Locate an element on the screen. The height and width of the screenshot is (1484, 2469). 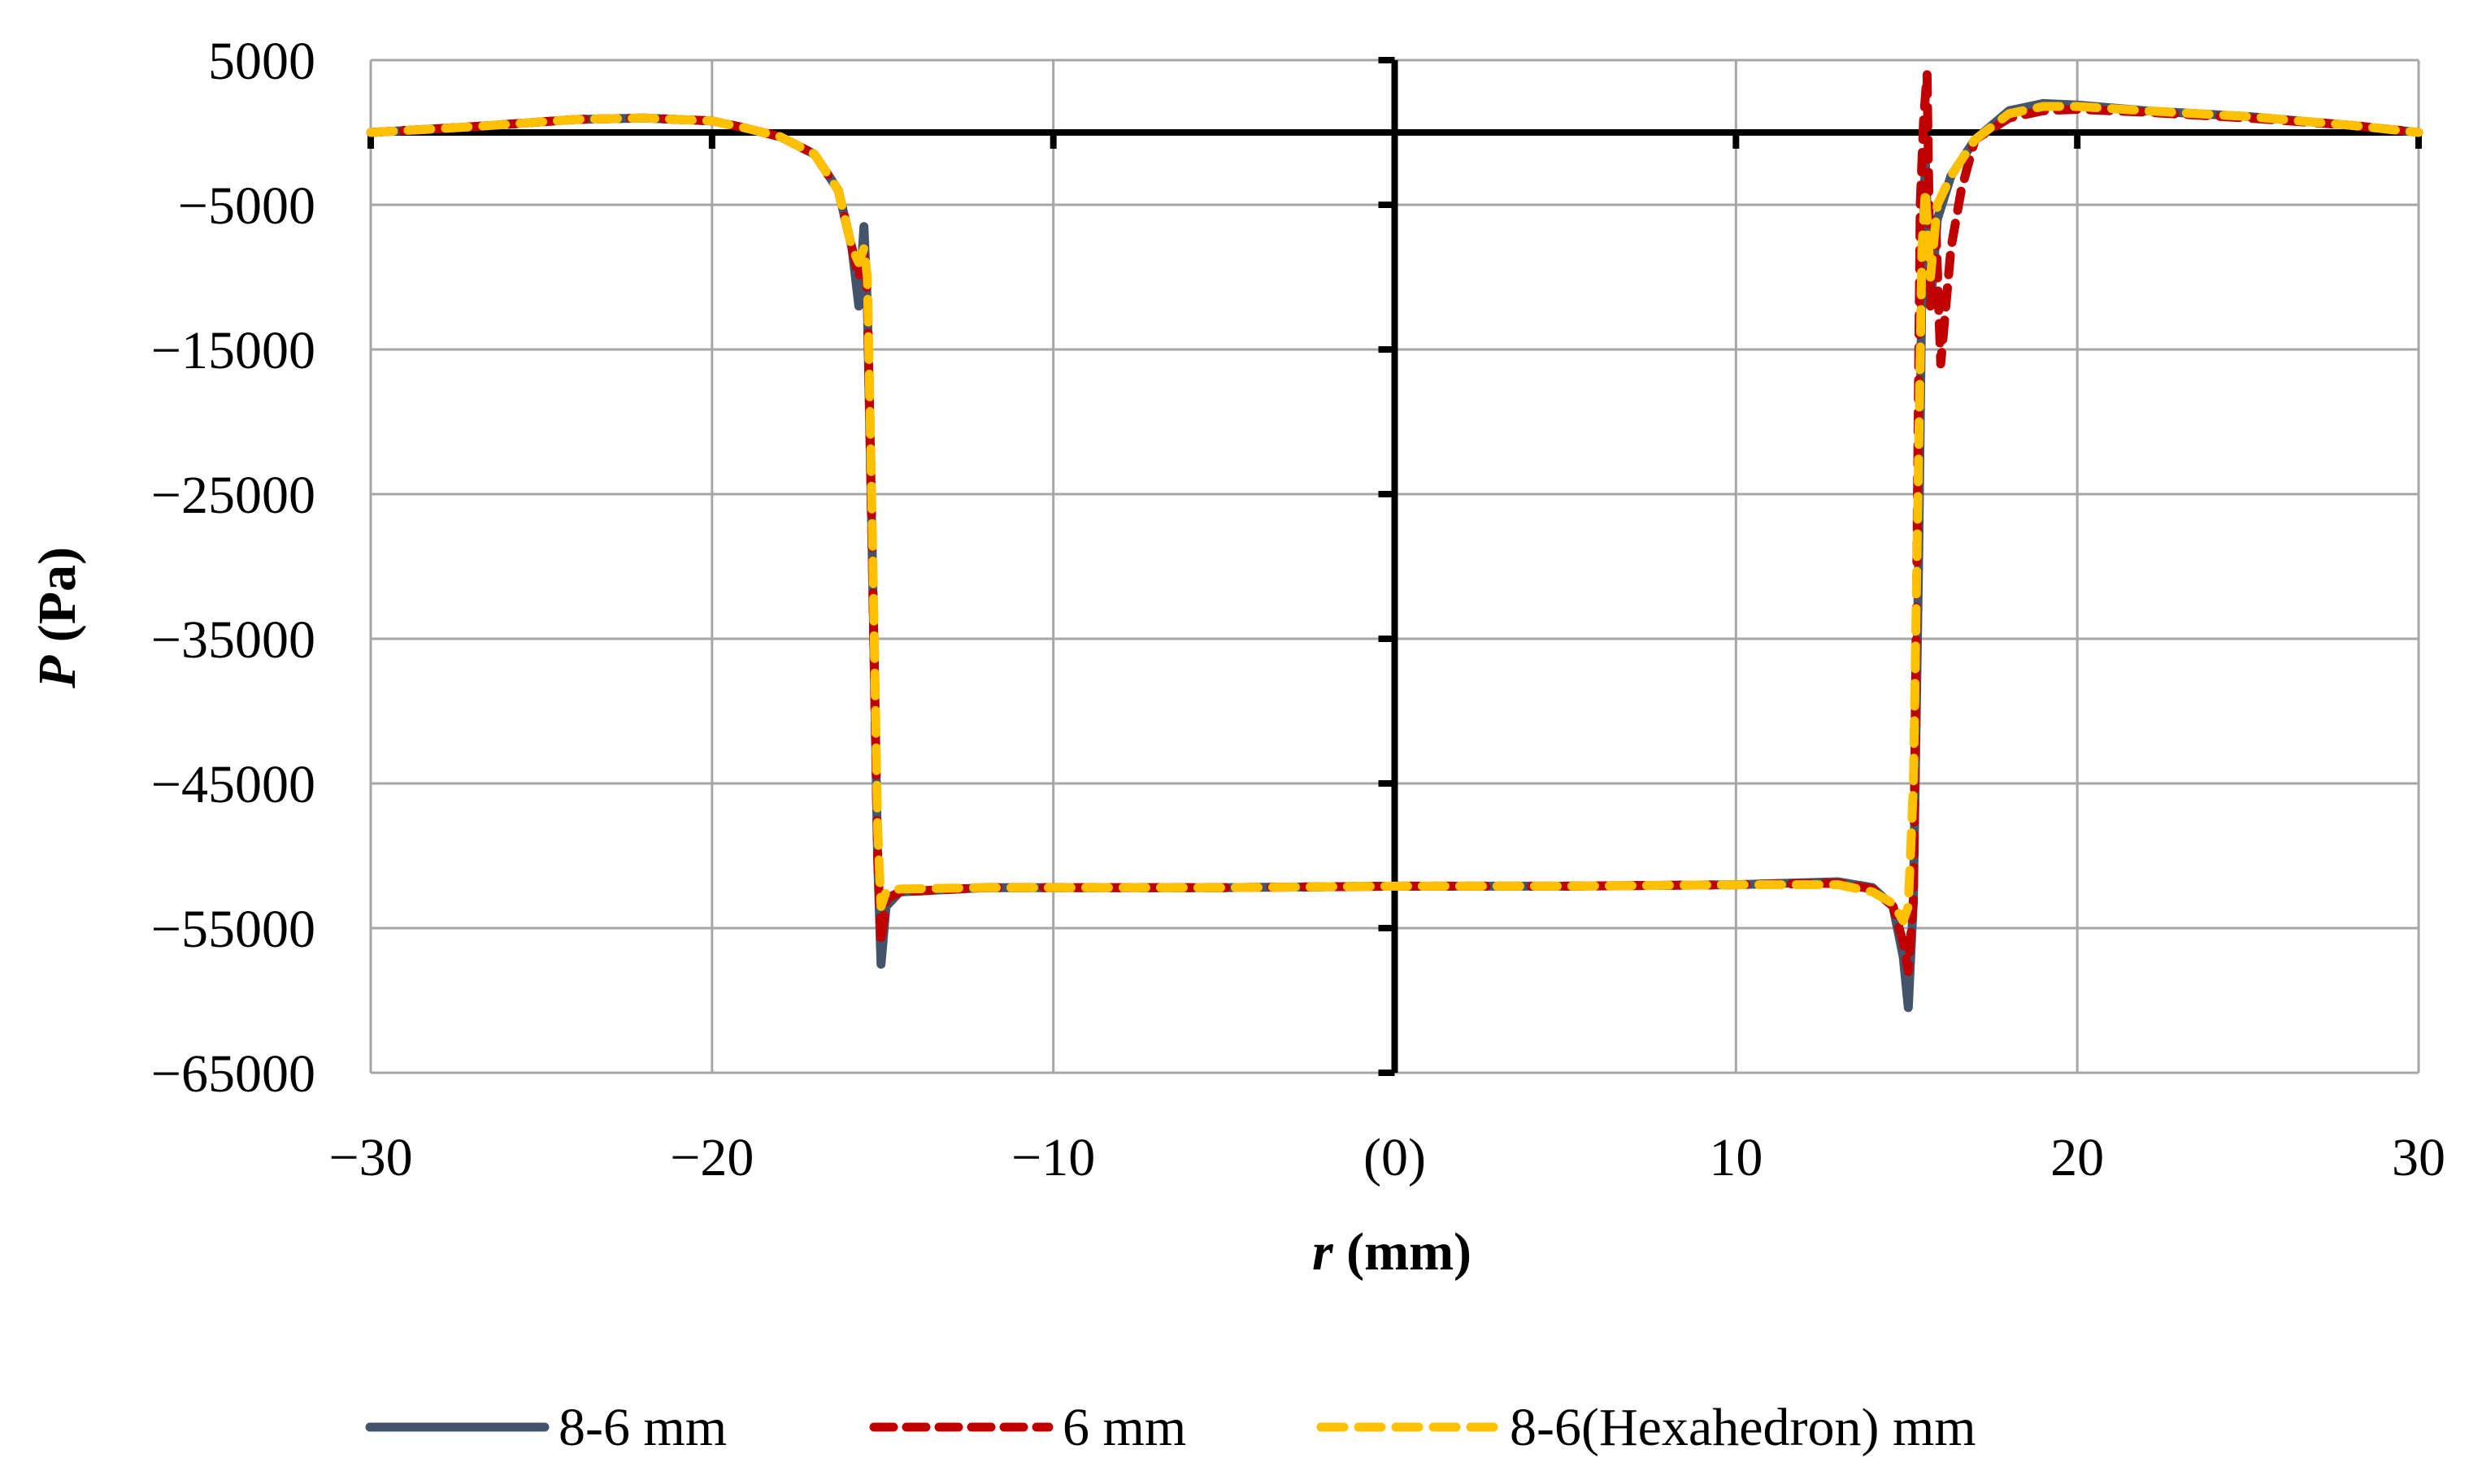
x-tick-label-3: (0) is located at coordinates (1394, 1157).